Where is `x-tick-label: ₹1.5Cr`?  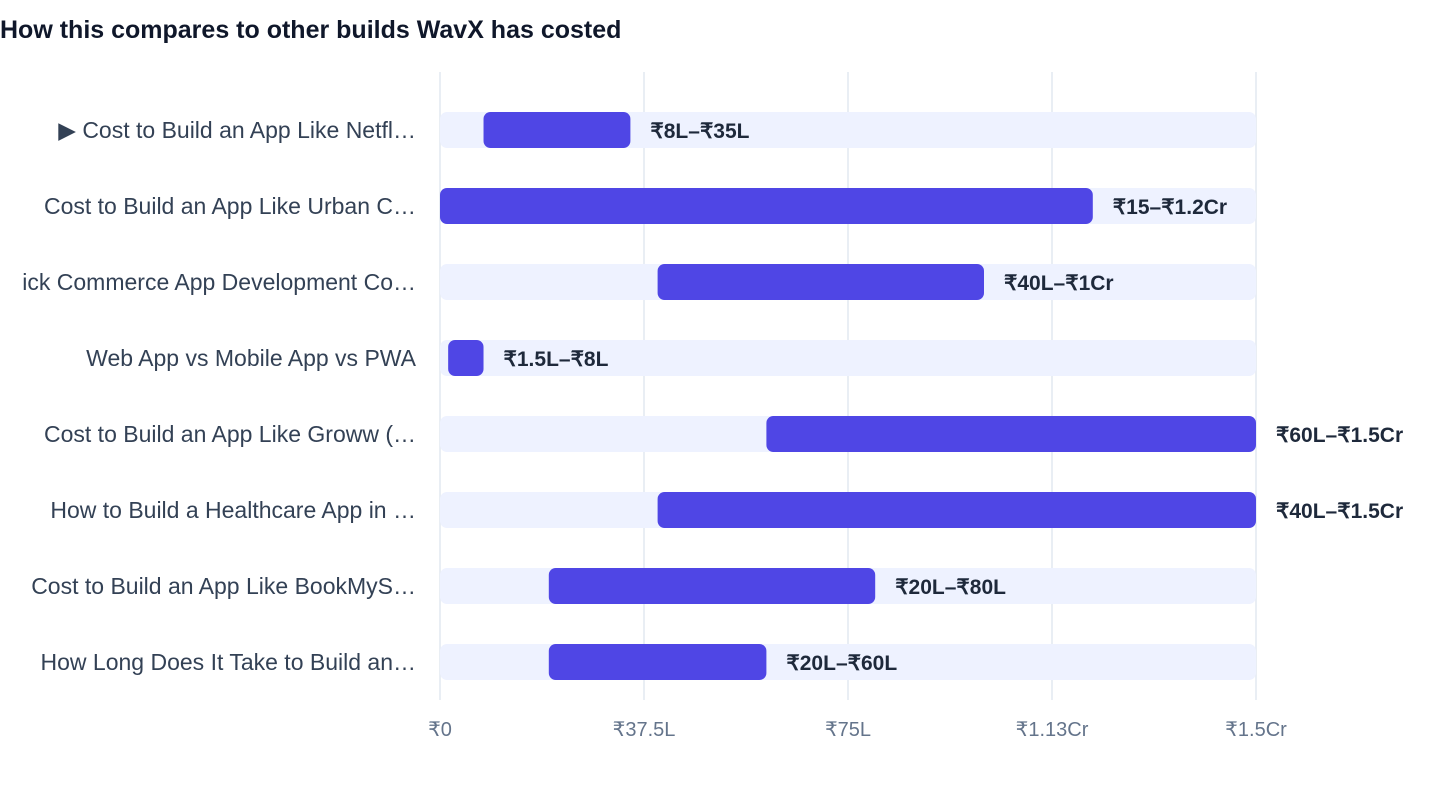
x-tick-label: ₹1.5Cr is located at coordinates (1256, 730).